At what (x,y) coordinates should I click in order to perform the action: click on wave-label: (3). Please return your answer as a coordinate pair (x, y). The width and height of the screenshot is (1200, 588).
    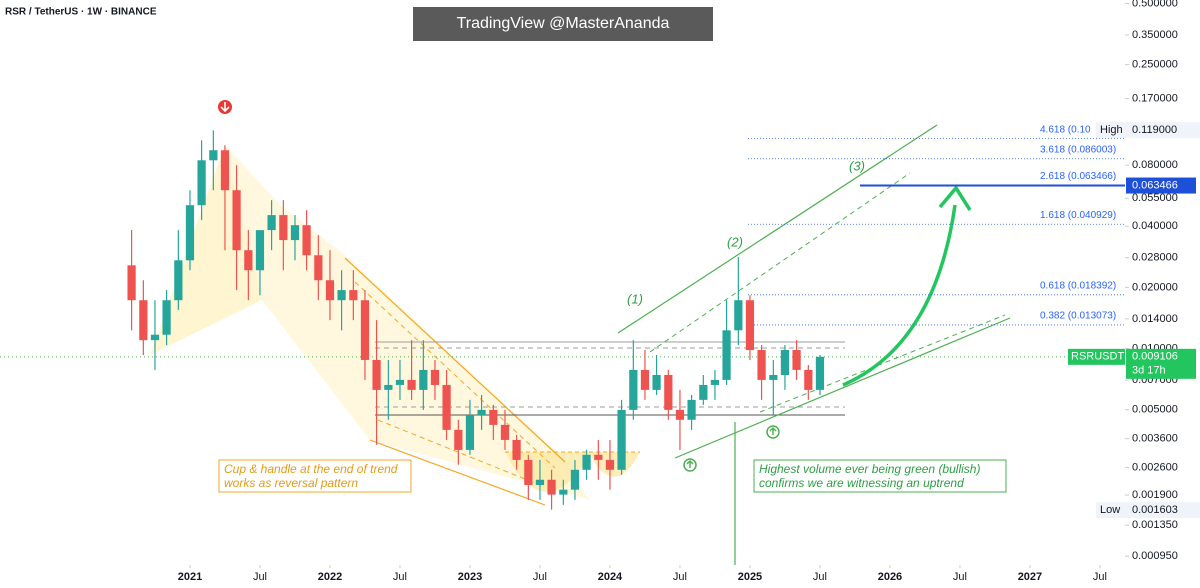
    Looking at the image, I should click on (857, 165).